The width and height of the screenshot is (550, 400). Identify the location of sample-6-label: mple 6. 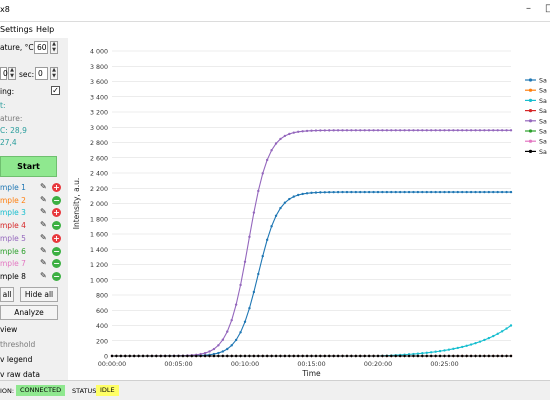
(13, 251).